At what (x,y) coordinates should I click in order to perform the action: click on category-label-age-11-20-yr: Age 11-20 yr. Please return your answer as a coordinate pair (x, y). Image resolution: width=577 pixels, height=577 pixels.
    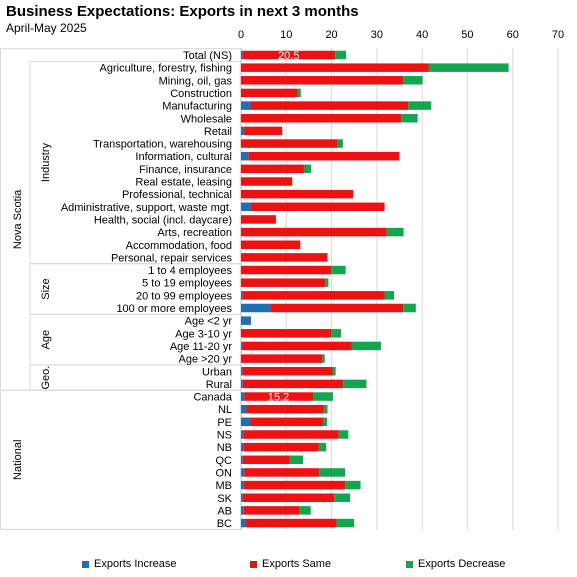
    Looking at the image, I should click on (201, 347).